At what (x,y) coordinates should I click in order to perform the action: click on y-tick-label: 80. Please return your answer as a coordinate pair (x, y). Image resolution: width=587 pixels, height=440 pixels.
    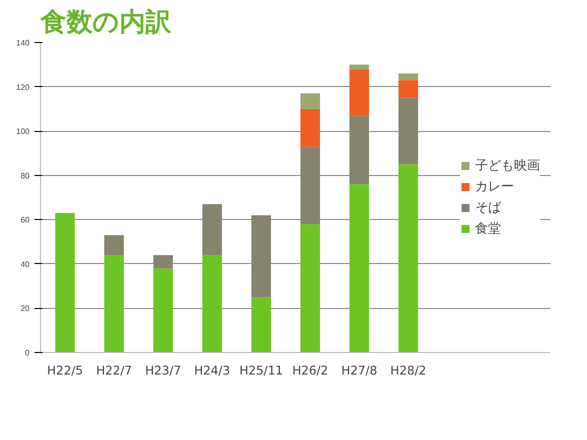
    Looking at the image, I should click on (25, 175).